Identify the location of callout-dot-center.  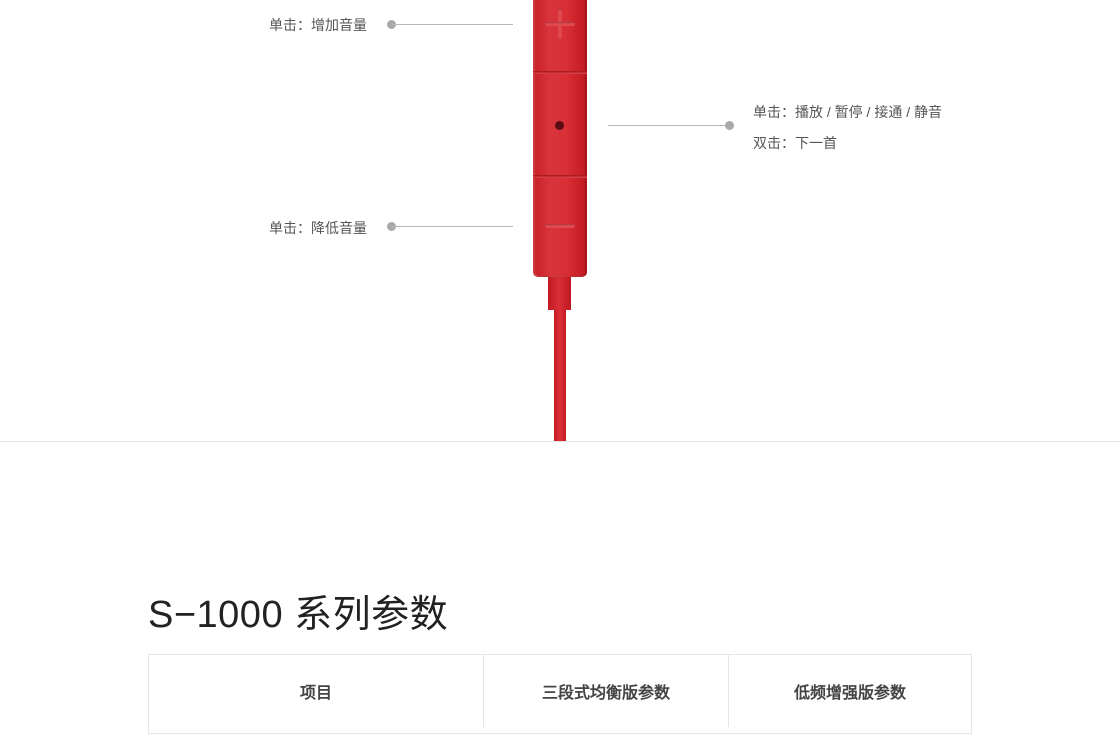
(729, 125).